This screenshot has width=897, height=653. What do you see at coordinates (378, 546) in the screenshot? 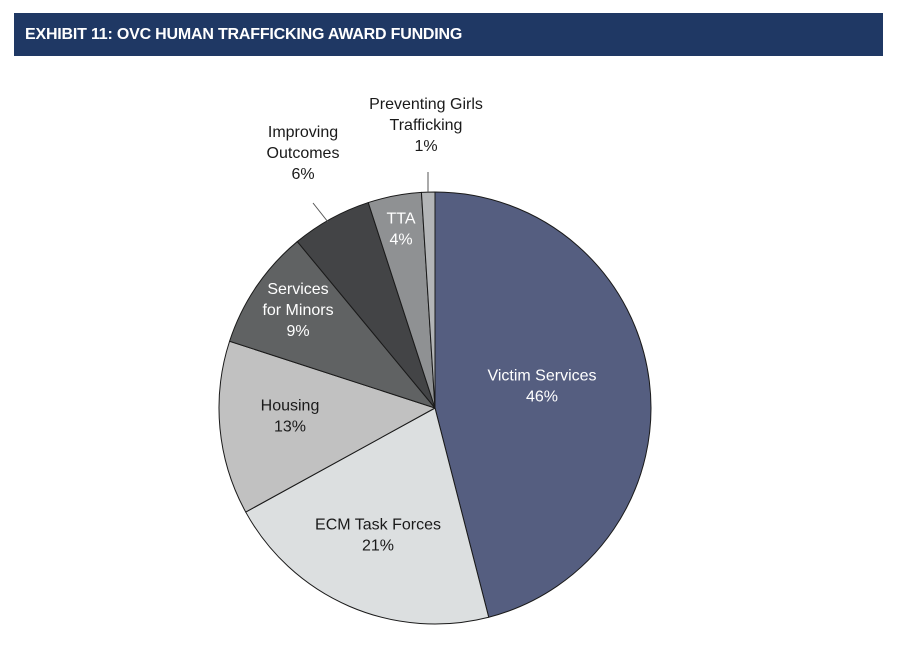
I see `slice-percent-ecm-task-forces: 21%` at bounding box center [378, 546].